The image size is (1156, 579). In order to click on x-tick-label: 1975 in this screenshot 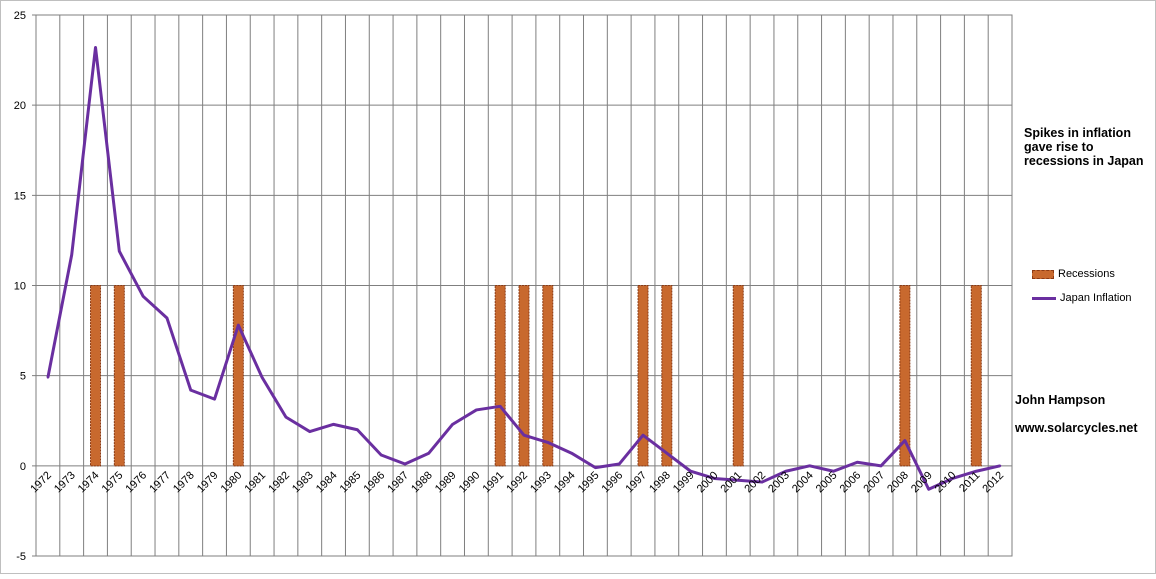, I will do `click(113, 482)`.